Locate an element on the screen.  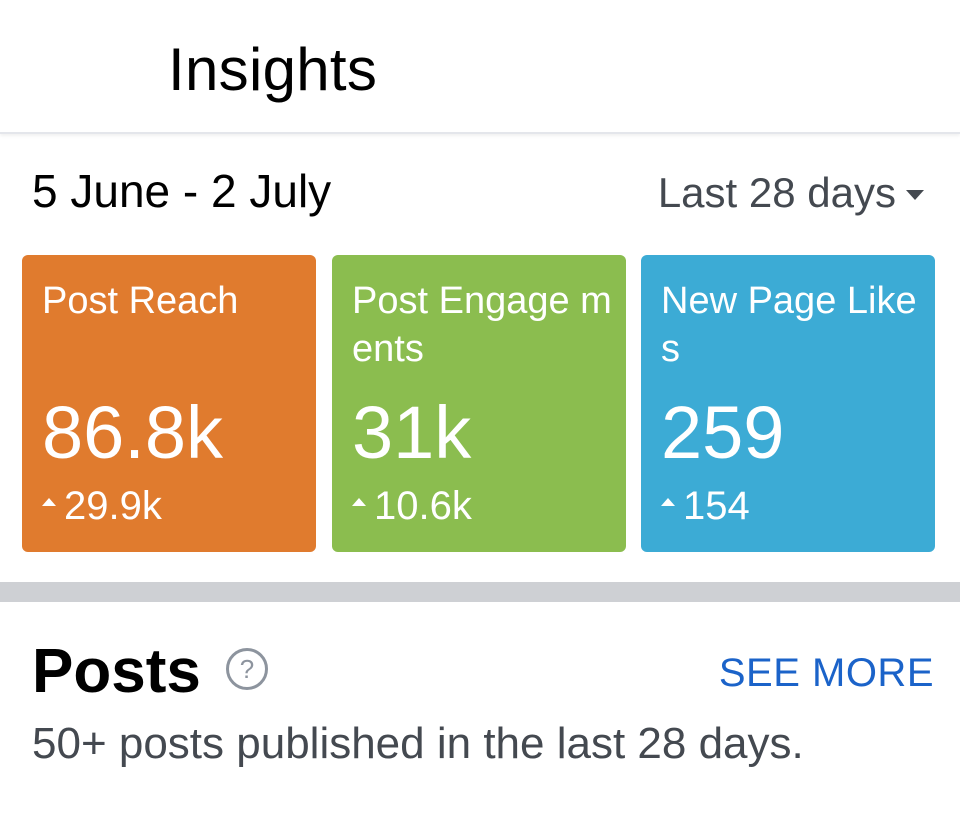
period-dropdown-label: Last 28 days is located at coordinates (776, 192).